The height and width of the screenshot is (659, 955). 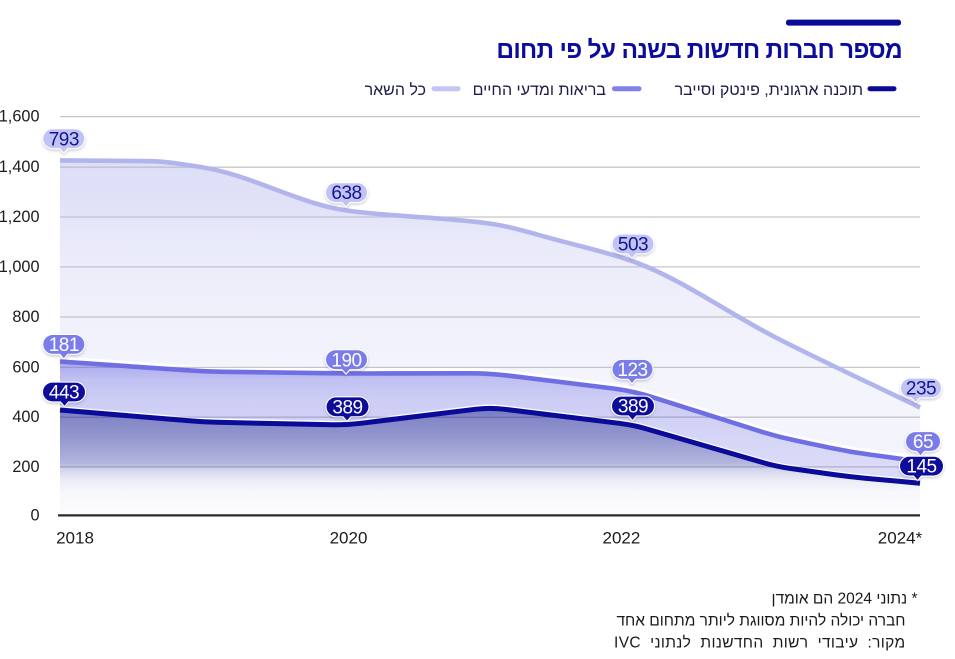 I want to click on svg-text: כל השאר, so click(x=395, y=90).